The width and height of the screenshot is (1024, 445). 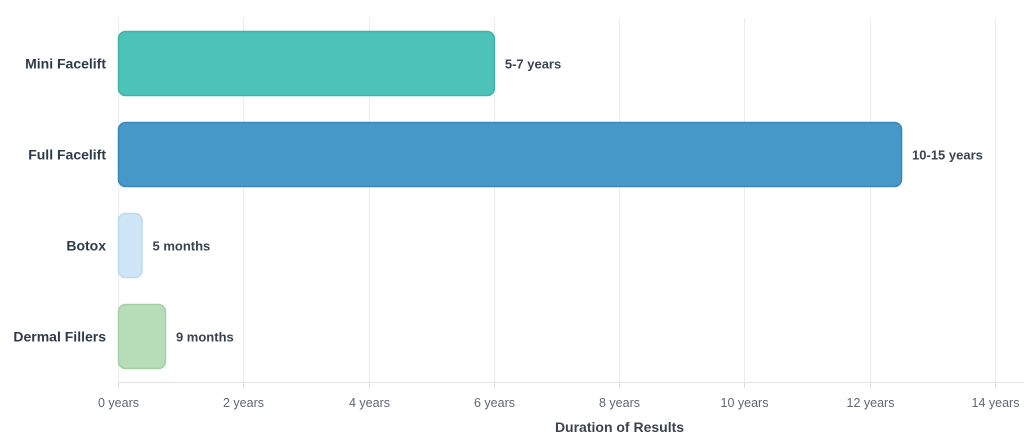 I want to click on x-tick-label: 10 years, so click(x=745, y=403).